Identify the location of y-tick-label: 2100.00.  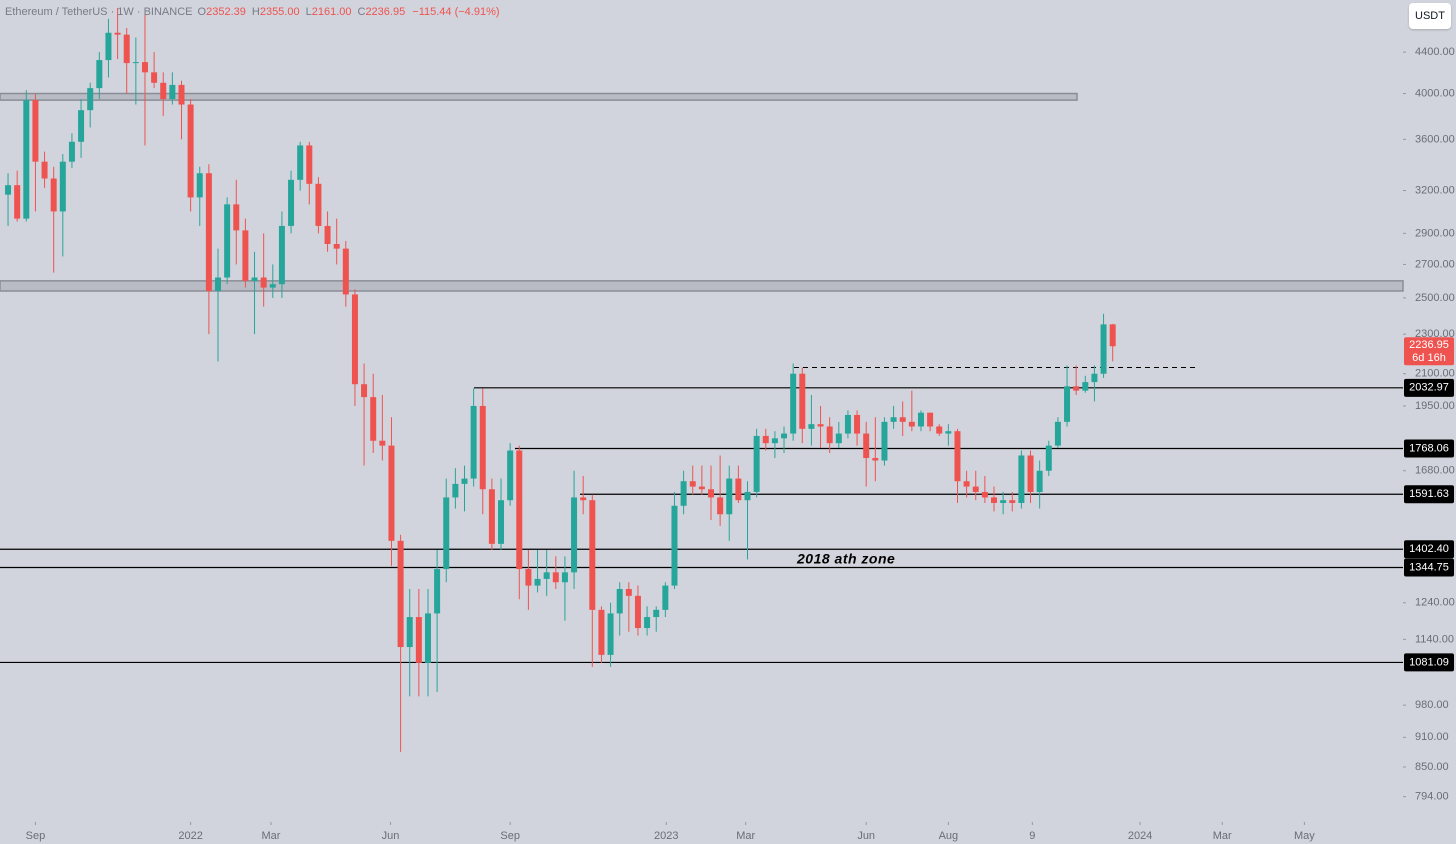
(1435, 374).